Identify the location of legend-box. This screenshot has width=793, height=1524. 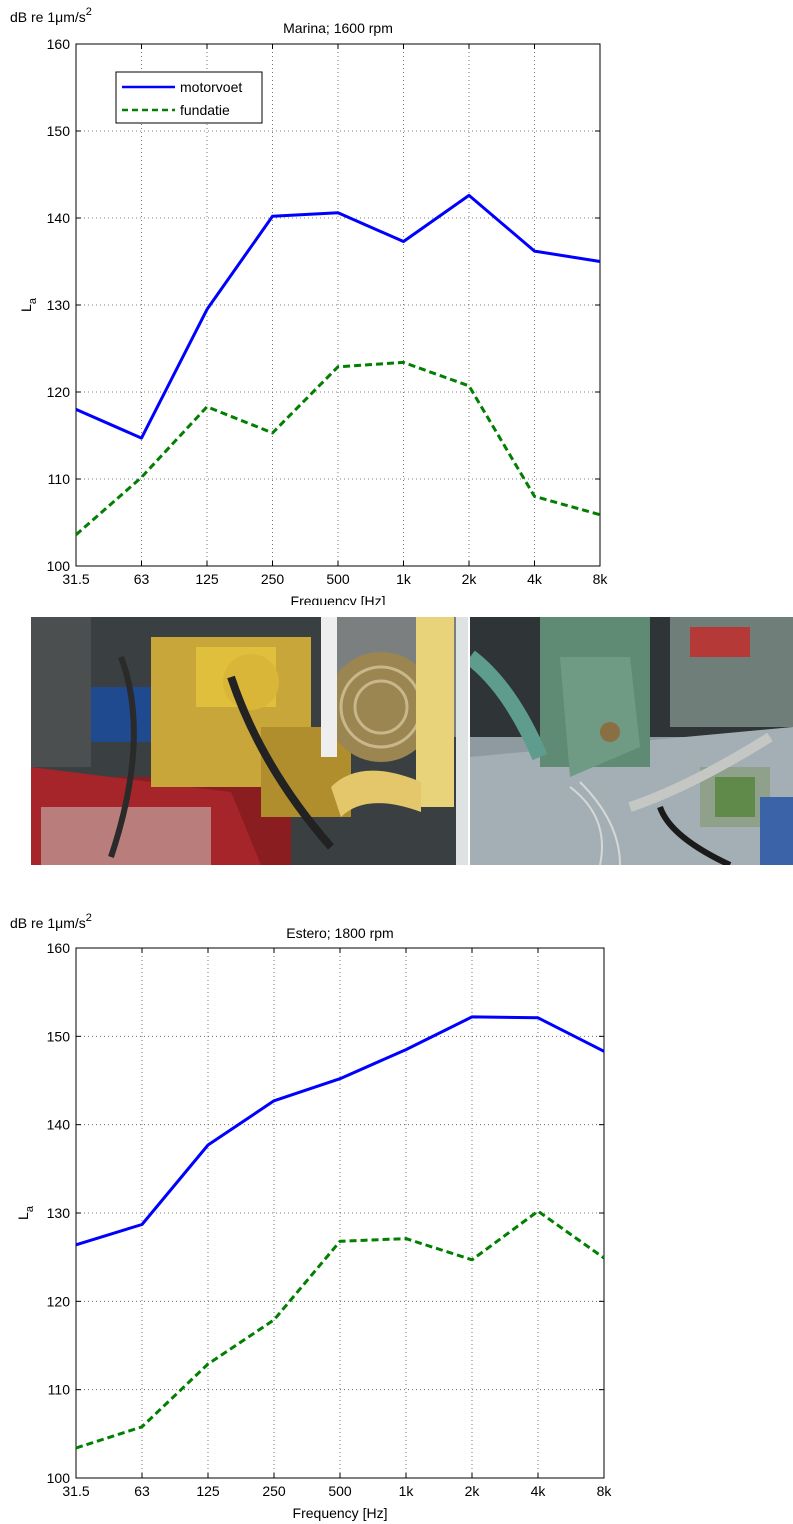
(189, 97).